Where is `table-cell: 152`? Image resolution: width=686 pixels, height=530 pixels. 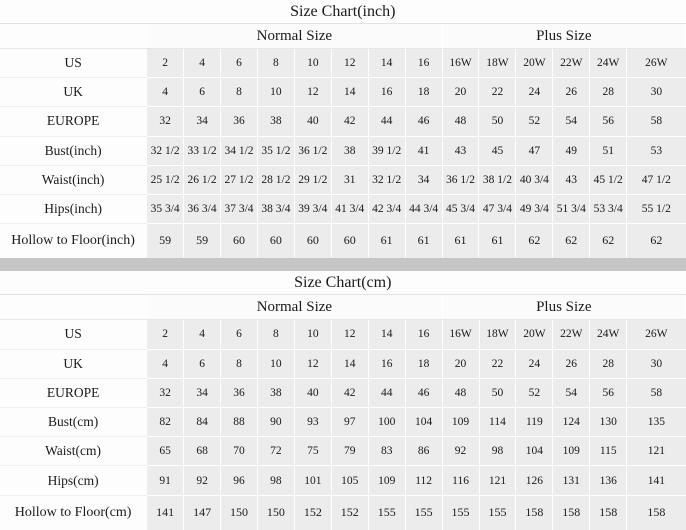 table-cell: 152 is located at coordinates (349, 512).